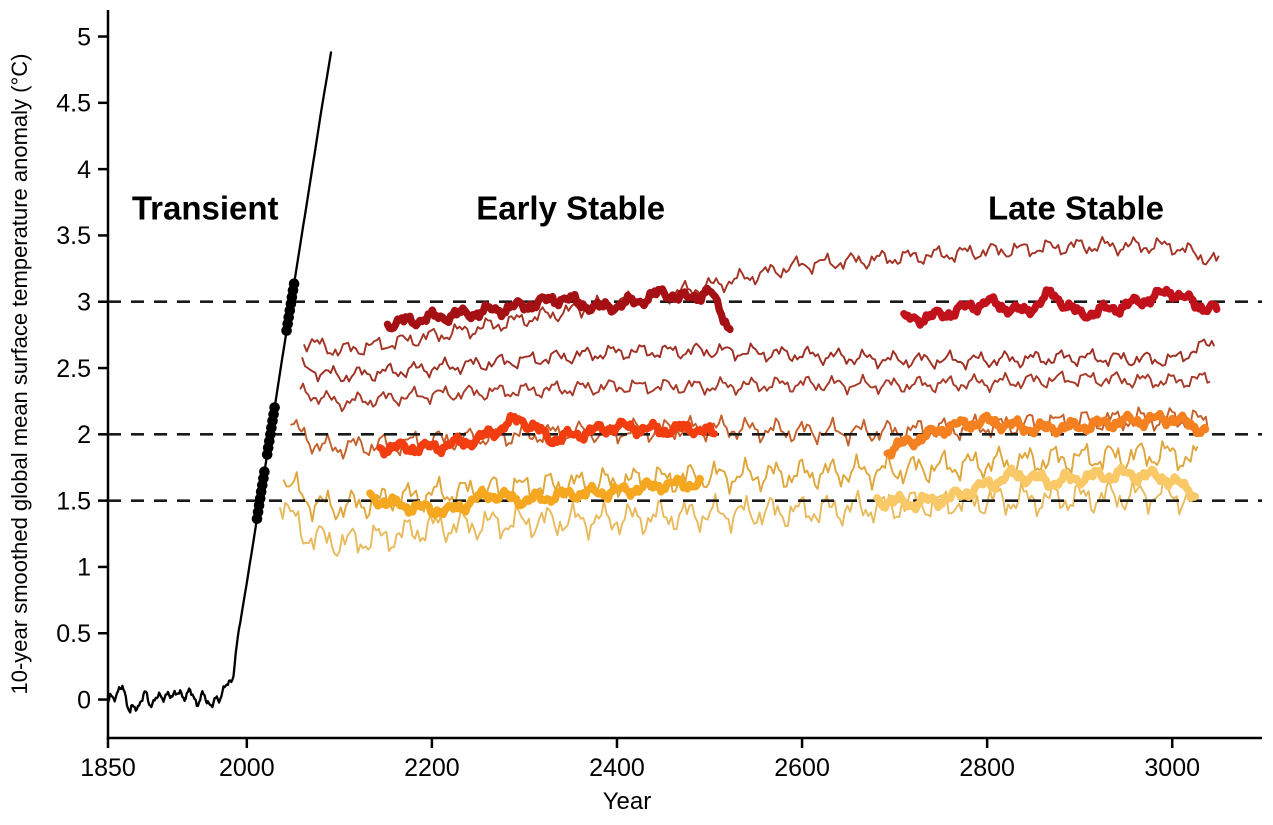  What do you see at coordinates (73, 501) in the screenshot?
I see `y-tick-label-1.5: 1.5` at bounding box center [73, 501].